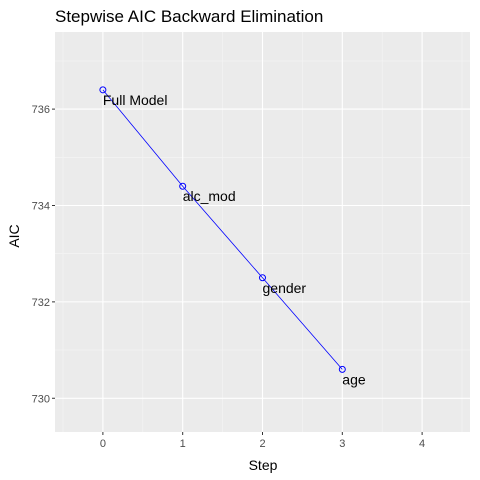 The height and width of the screenshot is (480, 480). What do you see at coordinates (209, 196) in the screenshot?
I see `point-label: alc_mod` at bounding box center [209, 196].